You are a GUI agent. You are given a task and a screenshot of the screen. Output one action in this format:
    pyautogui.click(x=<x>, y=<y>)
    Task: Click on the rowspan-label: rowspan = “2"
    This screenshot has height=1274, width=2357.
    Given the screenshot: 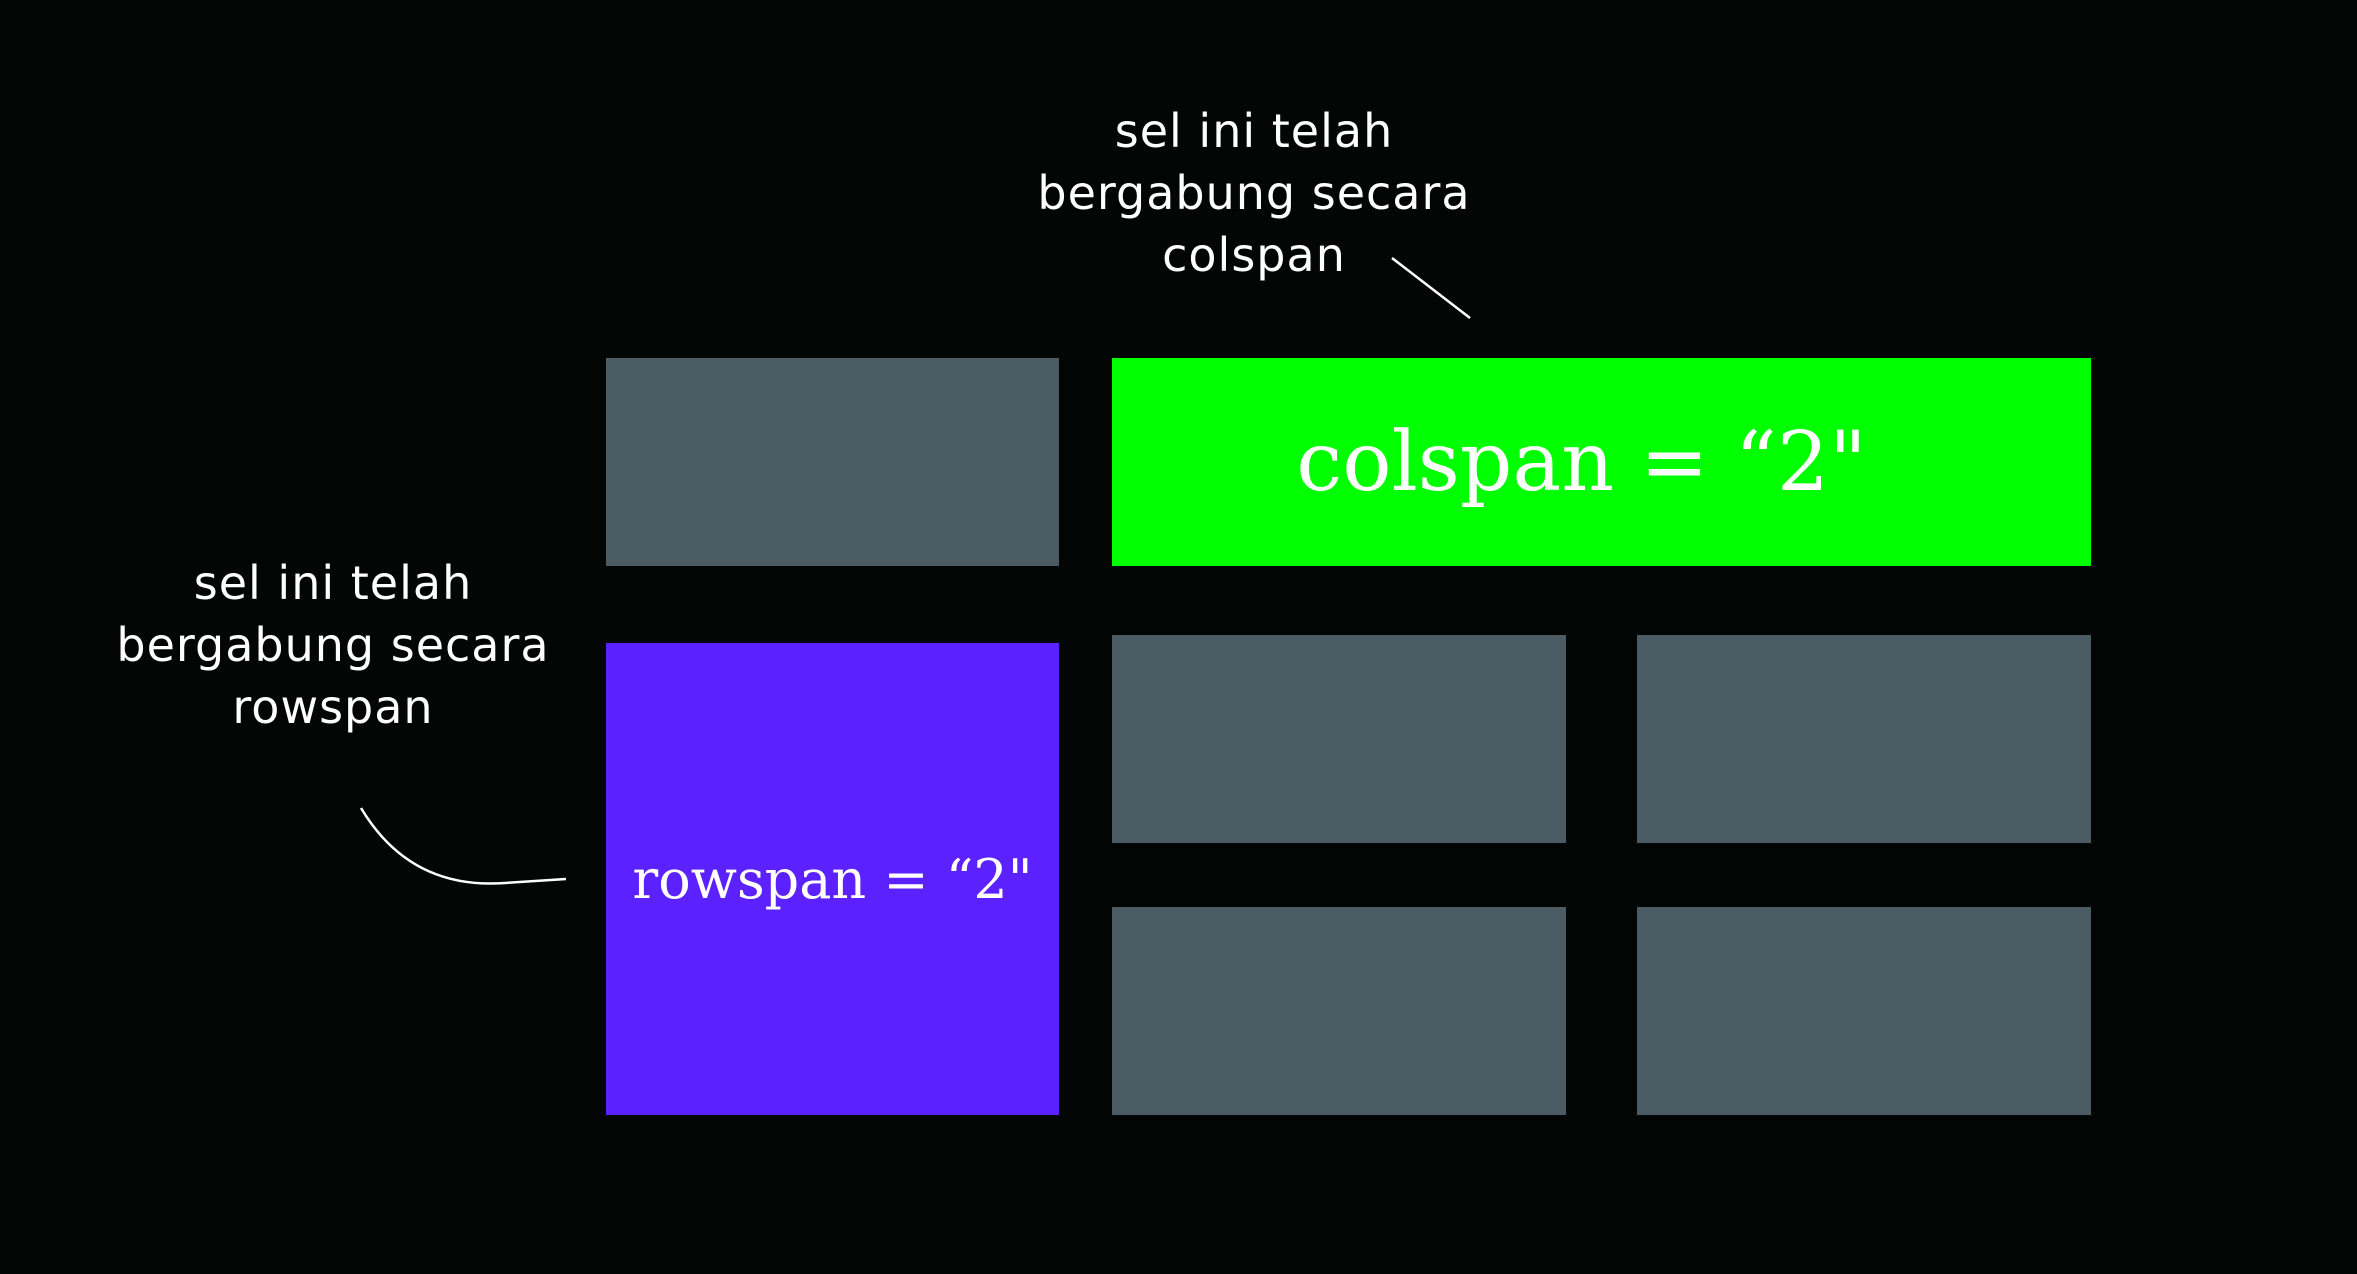 What is the action you would take?
    pyautogui.click(x=832, y=879)
    